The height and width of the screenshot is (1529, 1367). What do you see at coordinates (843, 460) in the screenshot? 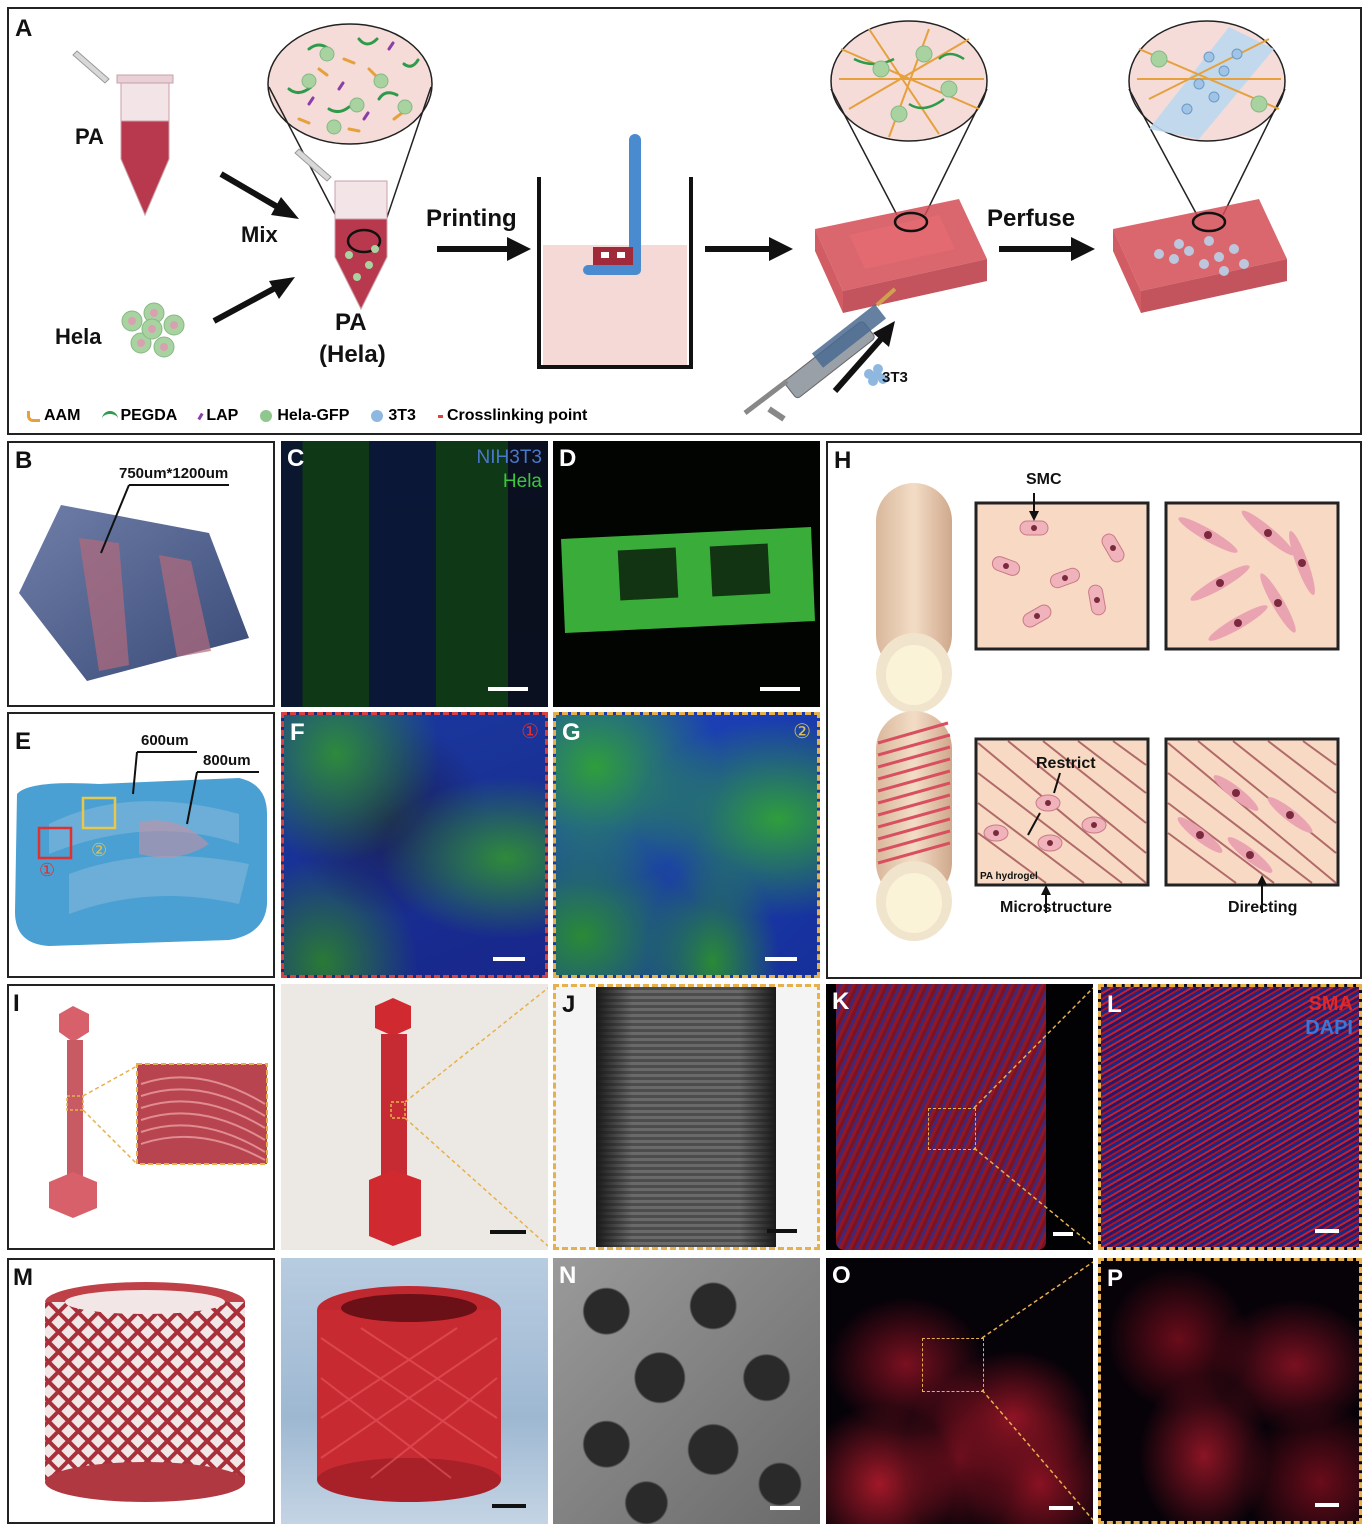
I see `panel-label-h: H` at bounding box center [843, 460].